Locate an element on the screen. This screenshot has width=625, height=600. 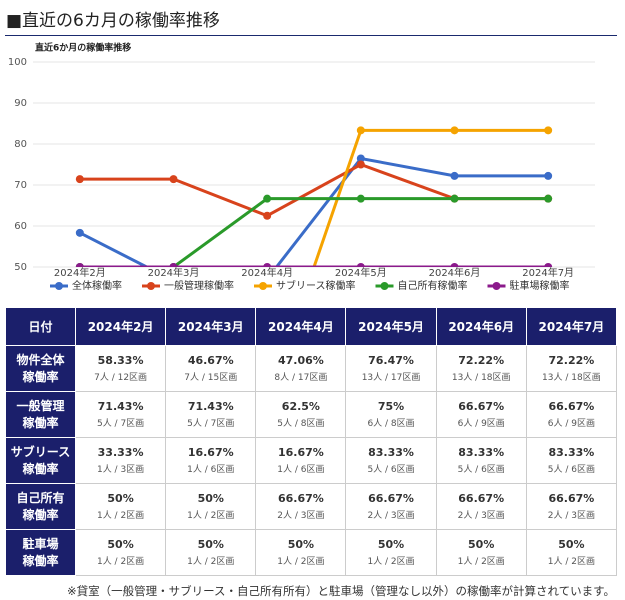
rate: 62.5% is located at coordinates (300, 406).